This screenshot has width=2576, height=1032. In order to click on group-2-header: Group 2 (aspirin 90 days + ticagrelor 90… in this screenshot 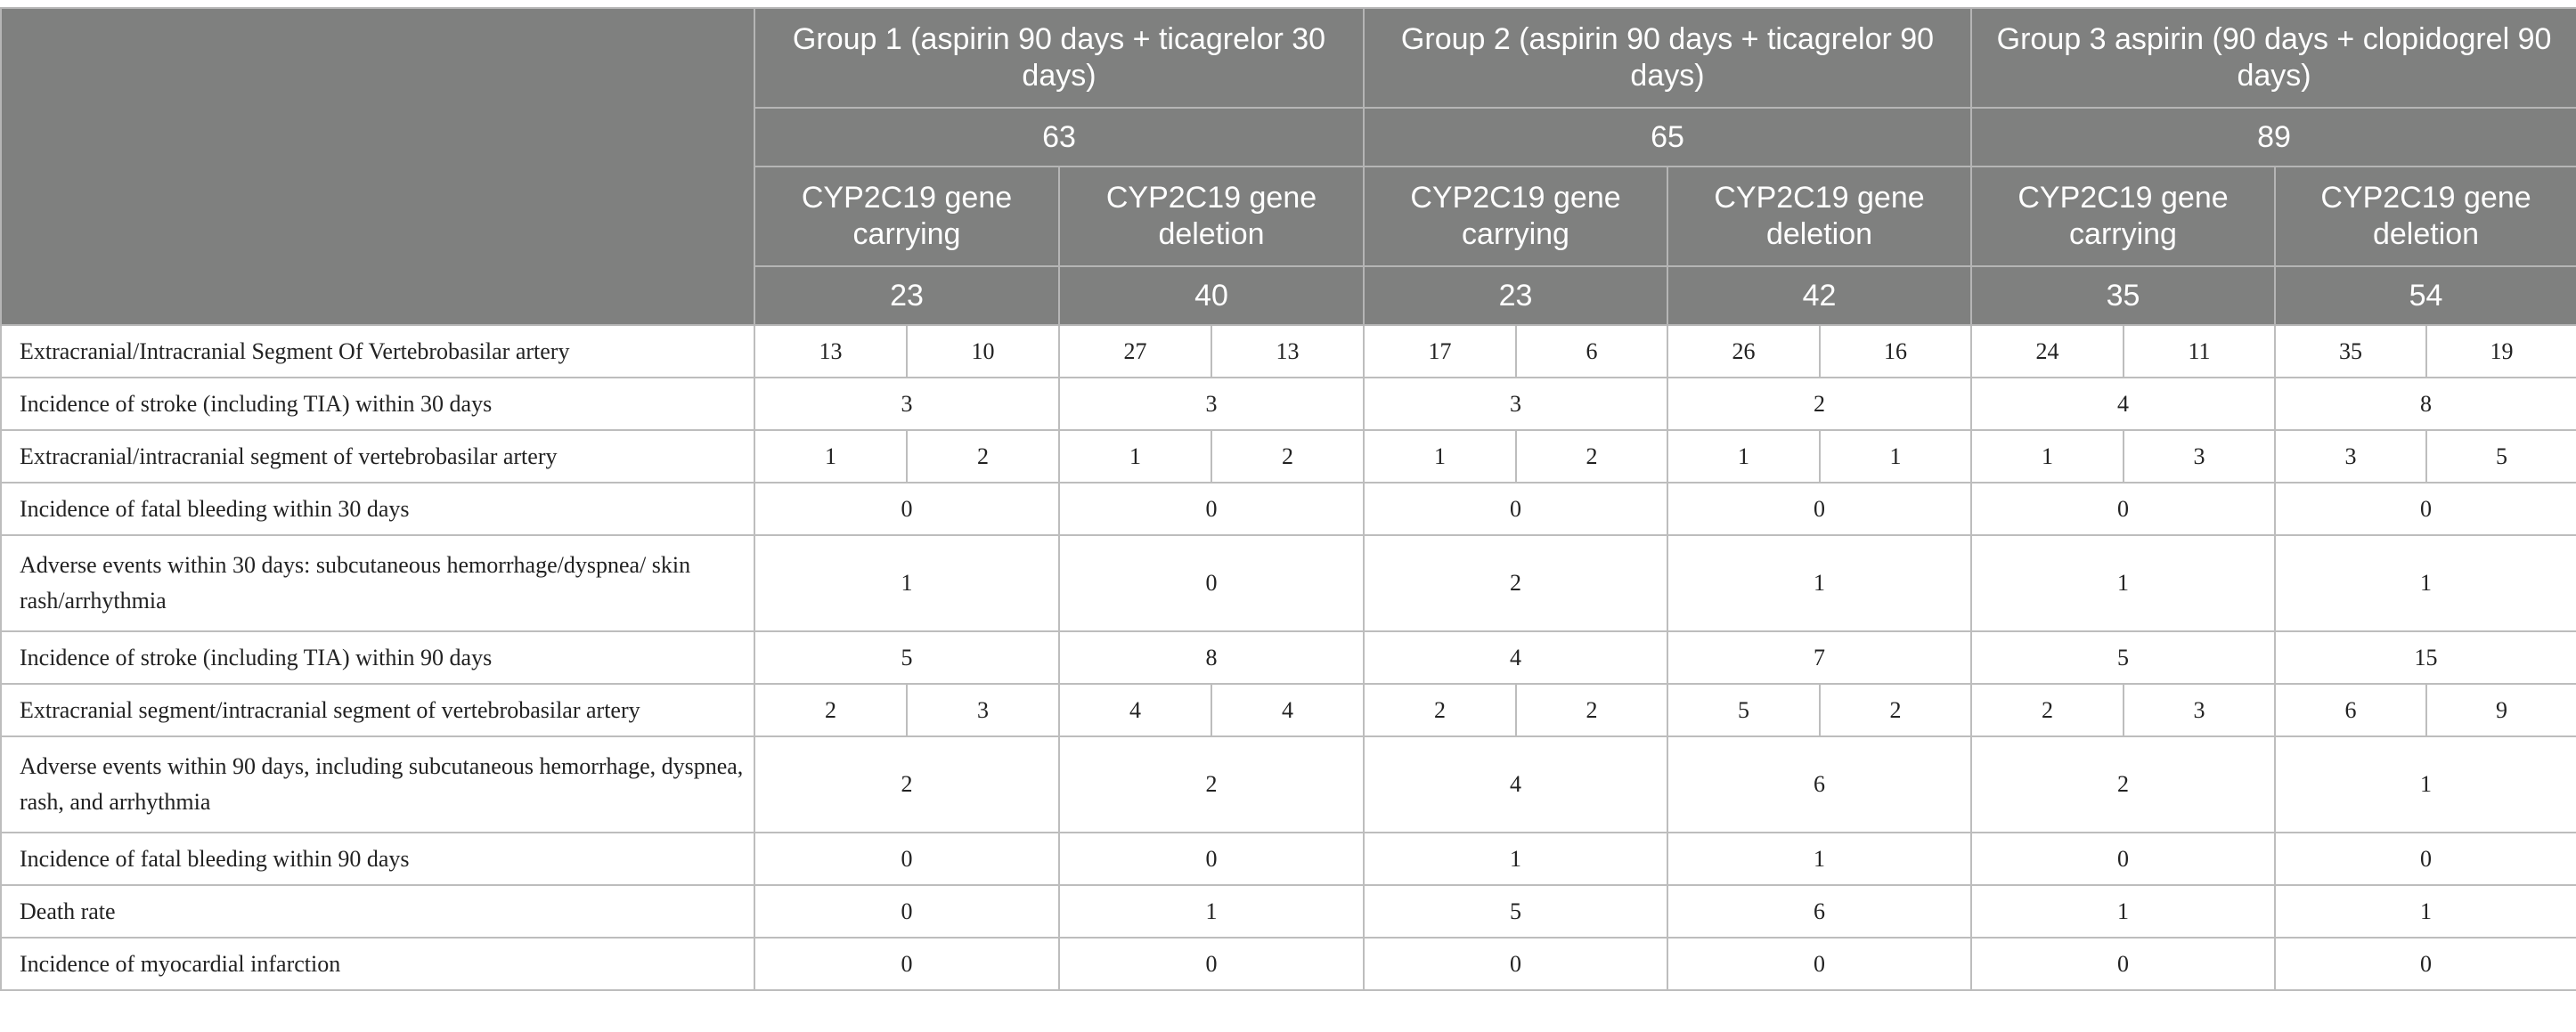, I will do `click(1668, 58)`.